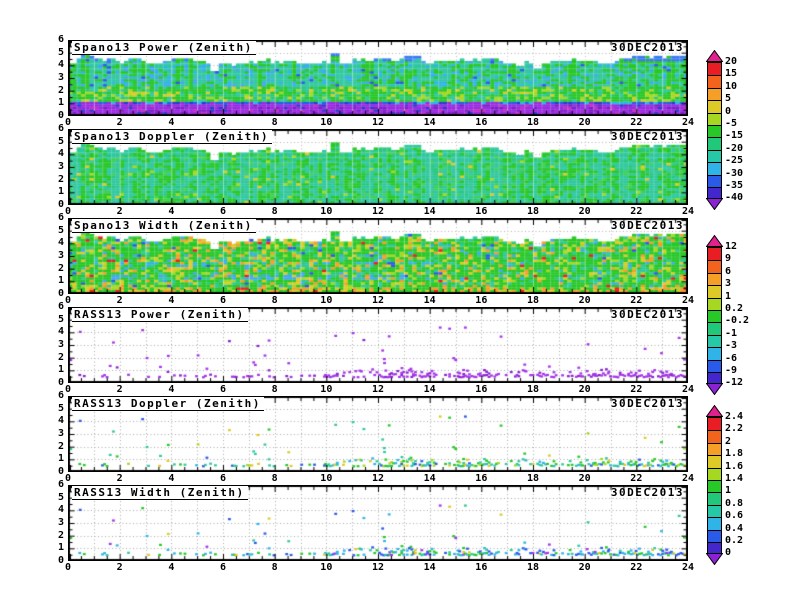 The image size is (792, 612). I want to click on colorbar-arrow-up-icon, so click(714, 411).